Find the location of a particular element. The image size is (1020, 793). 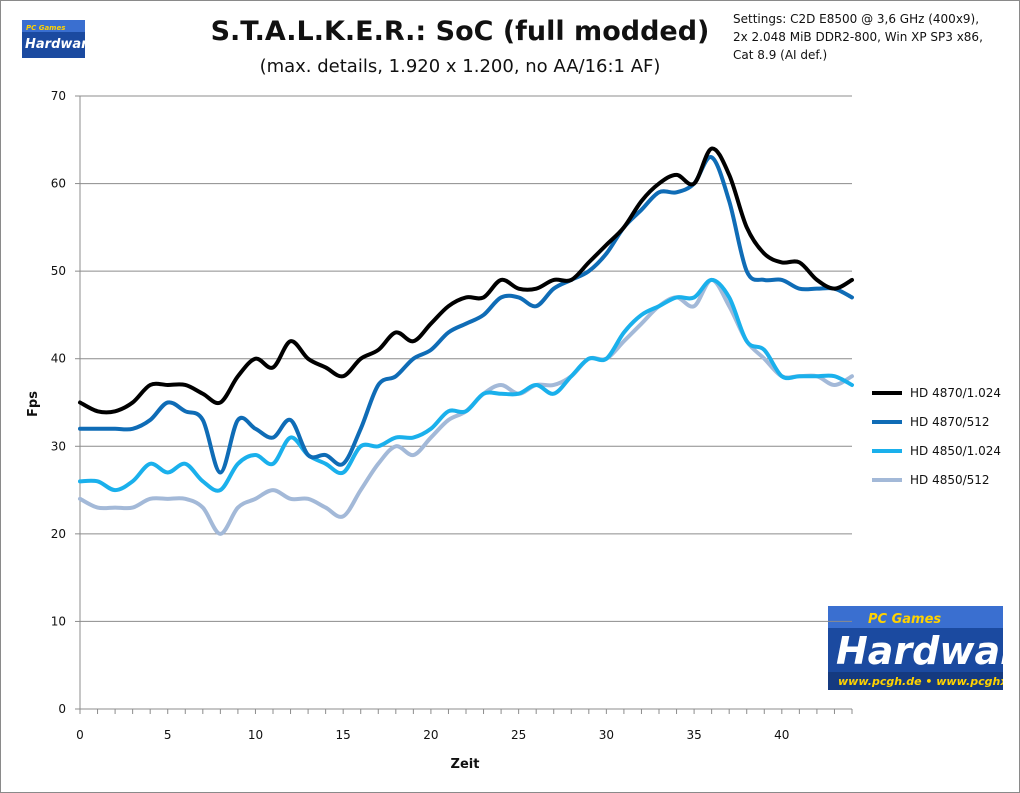

y-tick-label: 30 is located at coordinates (58, 446).